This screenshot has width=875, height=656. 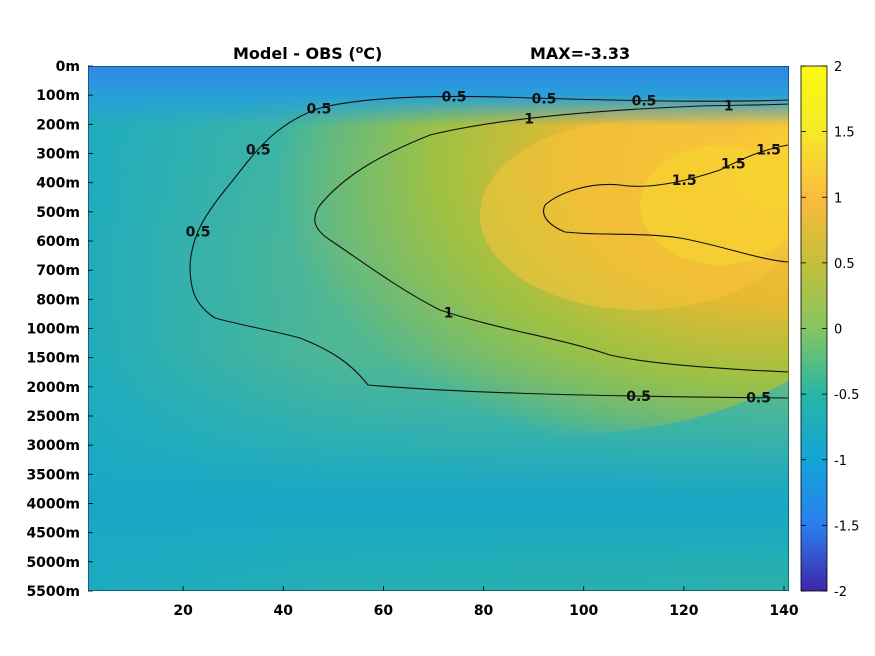 I want to click on y-tick-label: 500m, so click(x=58, y=213).